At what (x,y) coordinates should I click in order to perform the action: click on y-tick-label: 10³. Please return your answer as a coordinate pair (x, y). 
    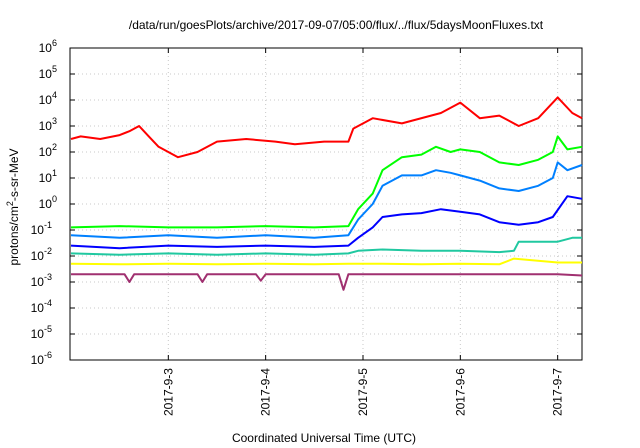
    Looking at the image, I should click on (48, 124).